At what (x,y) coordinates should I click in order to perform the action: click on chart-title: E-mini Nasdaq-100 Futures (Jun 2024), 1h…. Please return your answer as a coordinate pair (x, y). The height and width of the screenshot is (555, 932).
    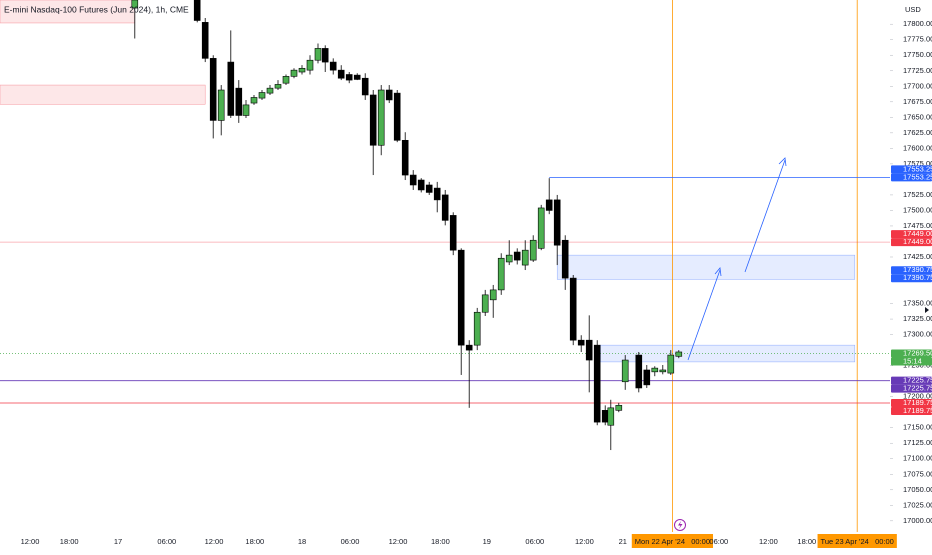
    Looking at the image, I should click on (96, 9).